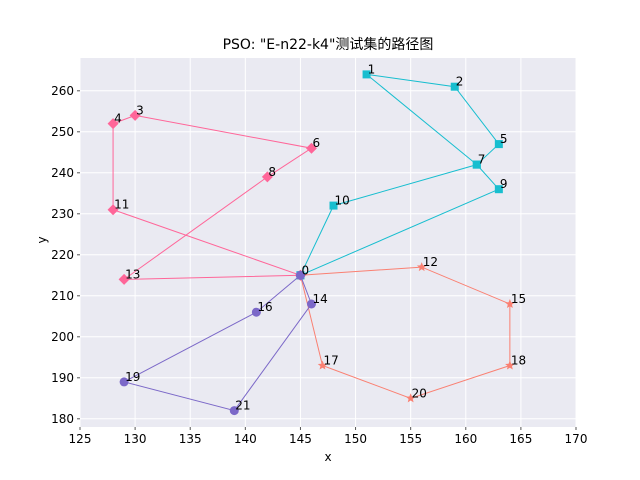  What do you see at coordinates (272, 172) in the screenshot?
I see `node-label: 8` at bounding box center [272, 172].